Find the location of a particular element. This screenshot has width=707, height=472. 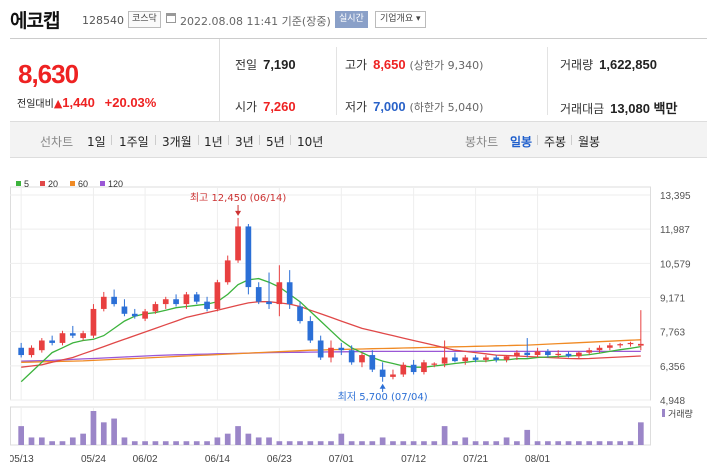

period-5y: 5년 is located at coordinates (275, 142).